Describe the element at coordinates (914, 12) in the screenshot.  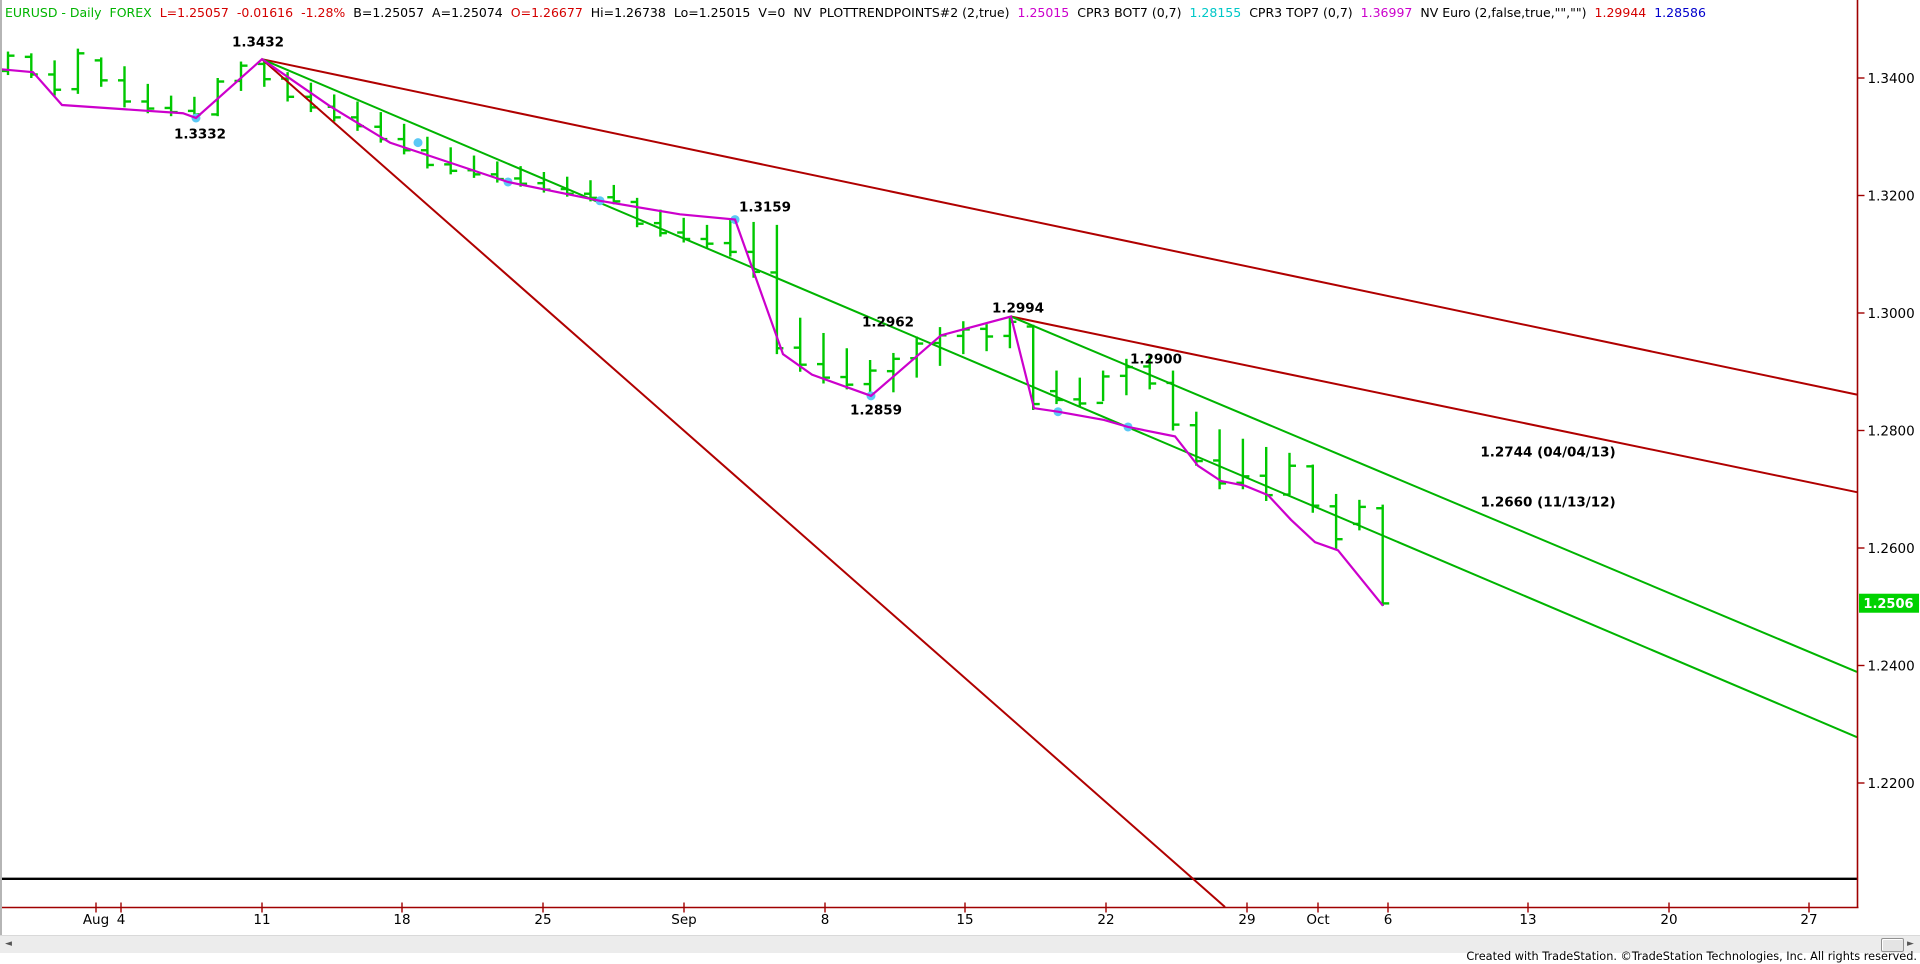
I see `header-segment: PLOTTRENDPOINTS#2 (2,true)` at that location.